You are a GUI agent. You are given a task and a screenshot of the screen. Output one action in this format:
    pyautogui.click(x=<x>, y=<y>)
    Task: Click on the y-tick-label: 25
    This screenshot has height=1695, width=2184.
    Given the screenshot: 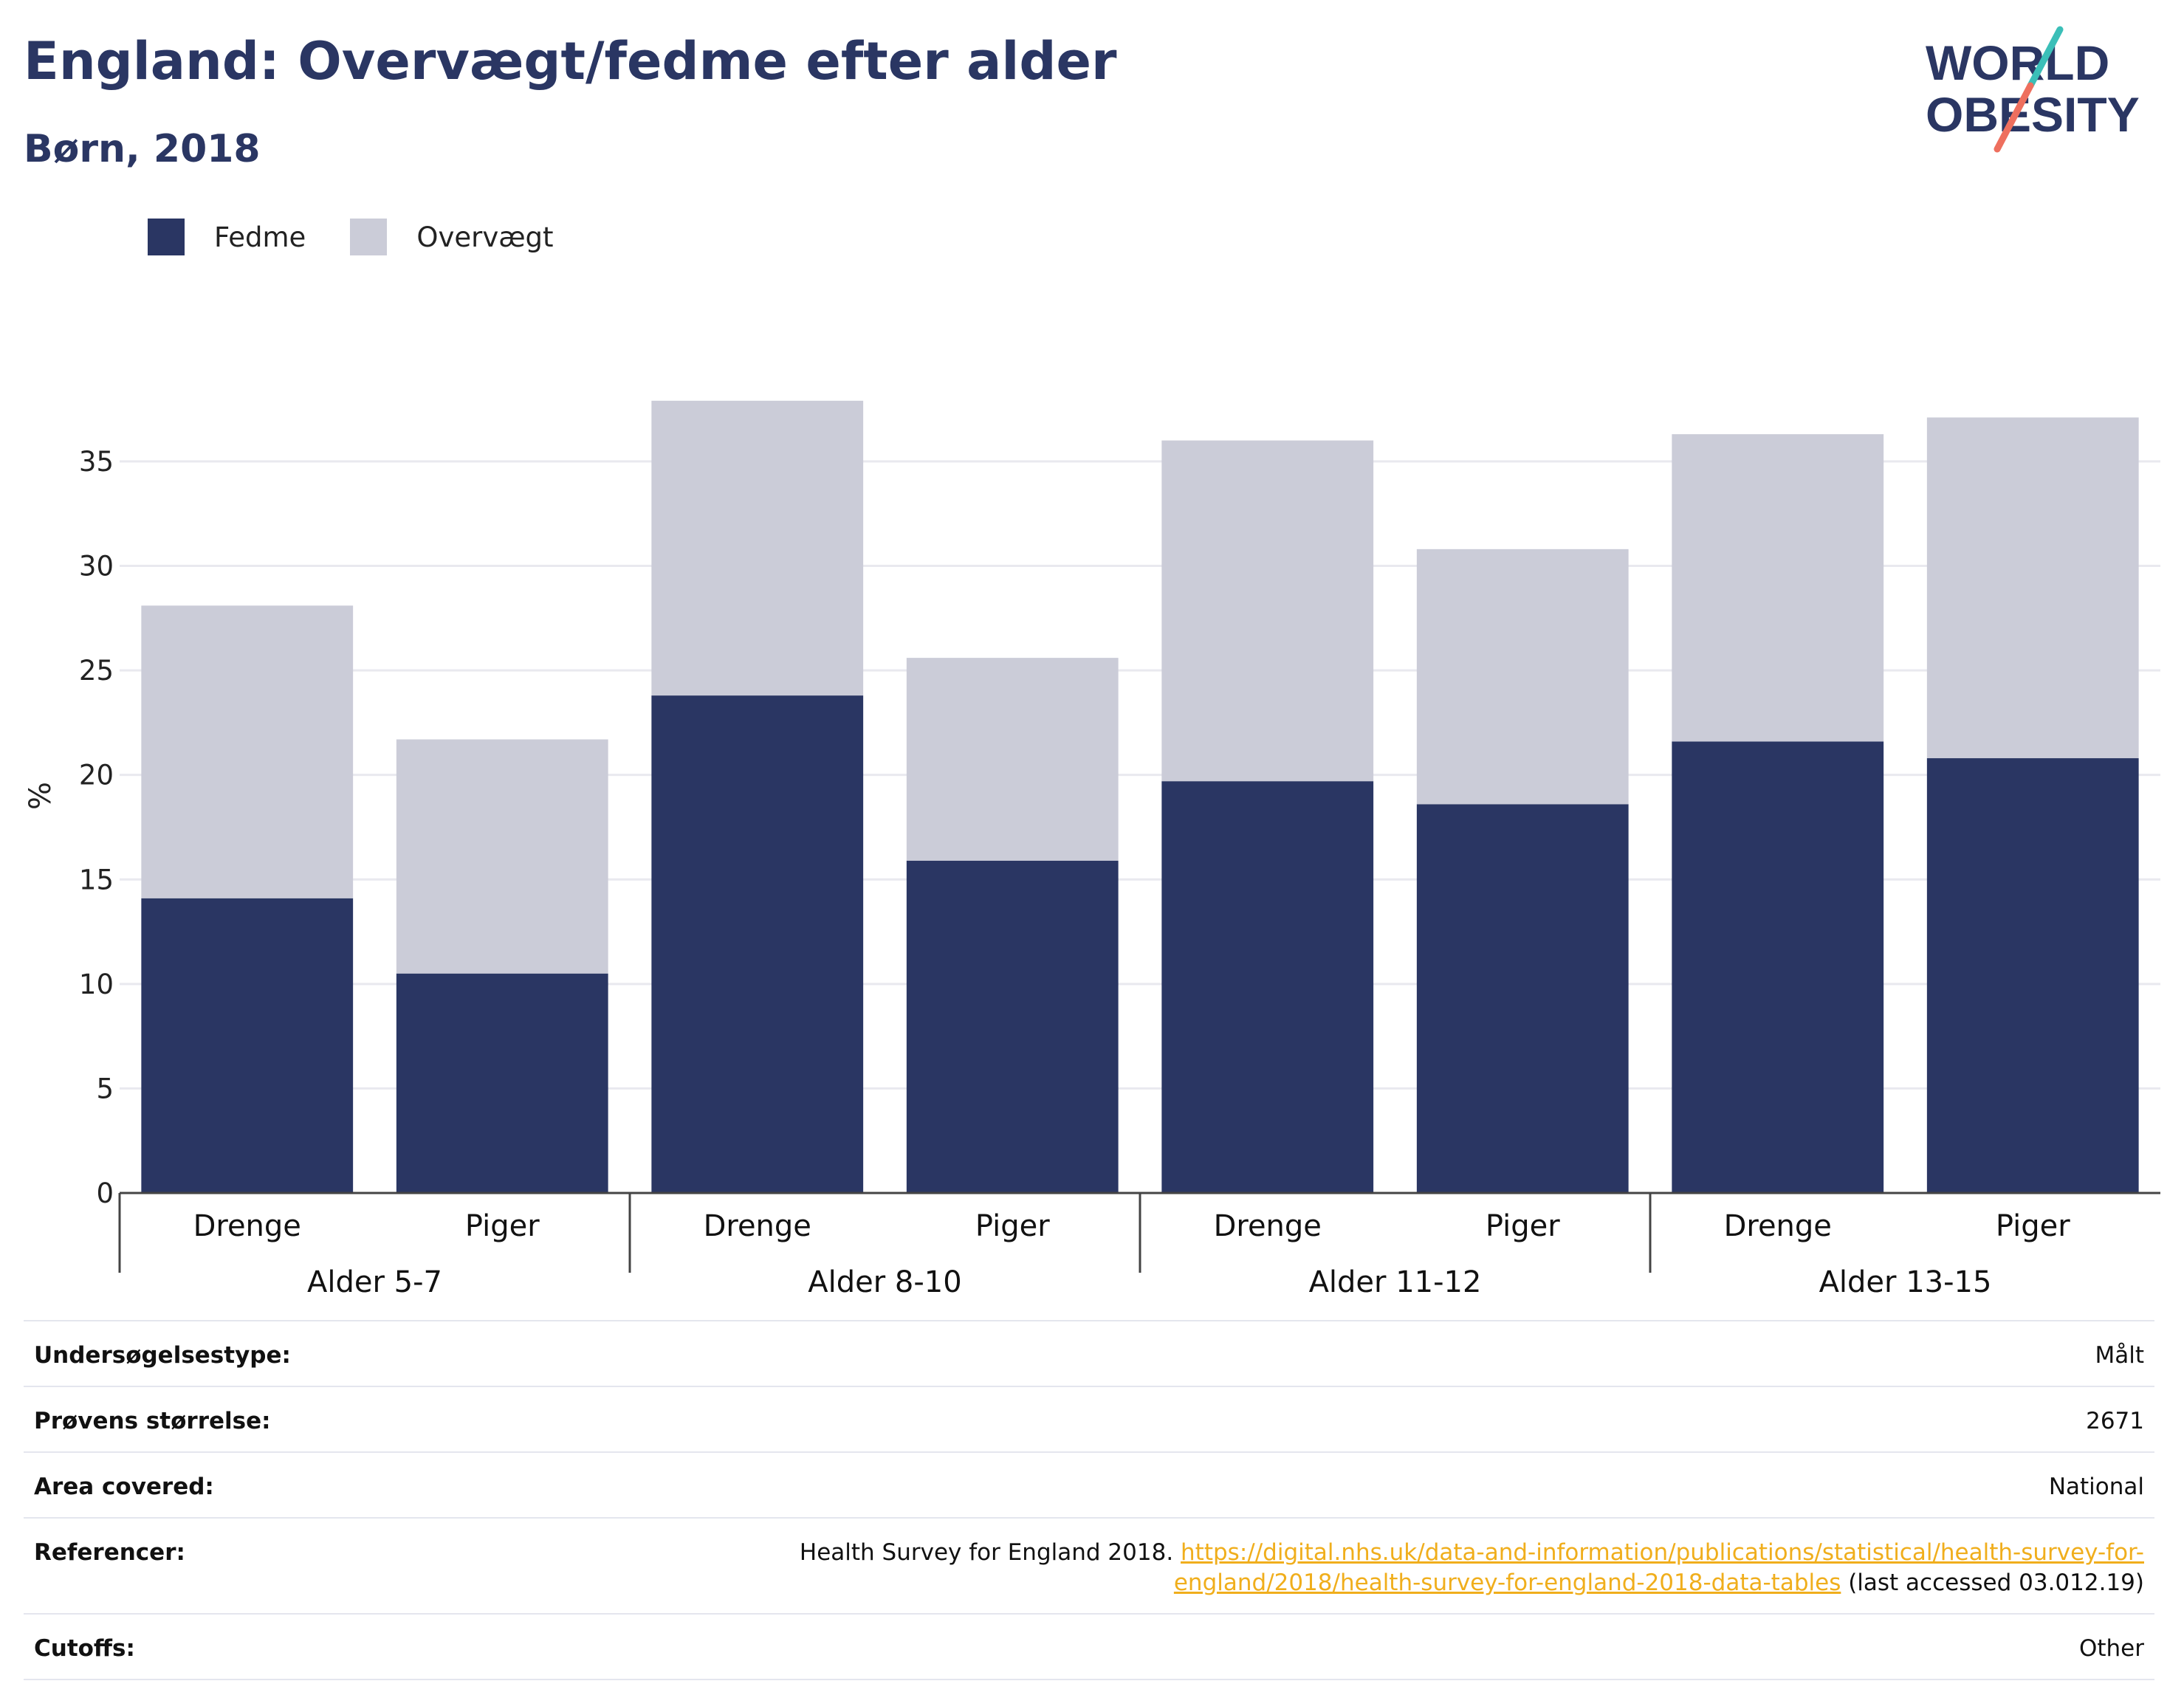 What is the action you would take?
    pyautogui.click(x=96, y=671)
    